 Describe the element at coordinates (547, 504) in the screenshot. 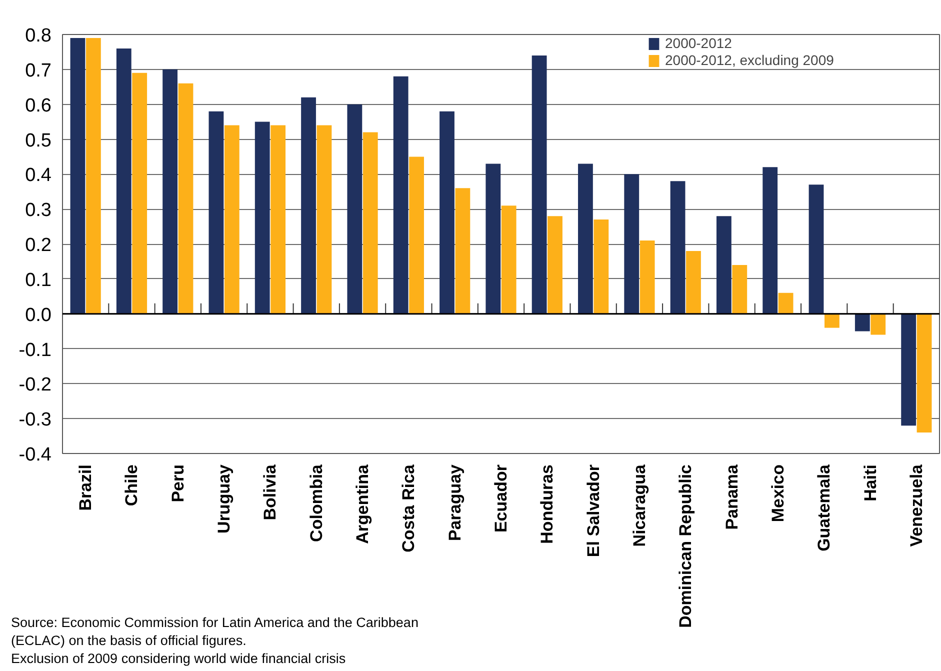

I see `x-tick-label: Honduras` at that location.